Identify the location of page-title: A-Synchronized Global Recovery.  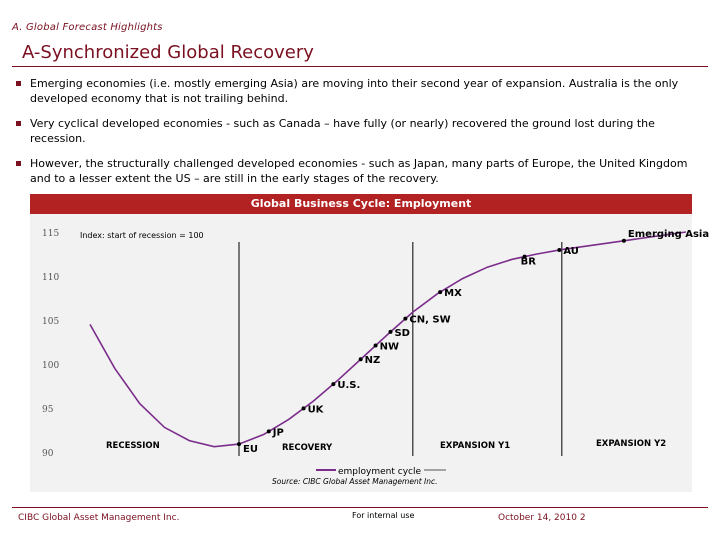
(168, 52).